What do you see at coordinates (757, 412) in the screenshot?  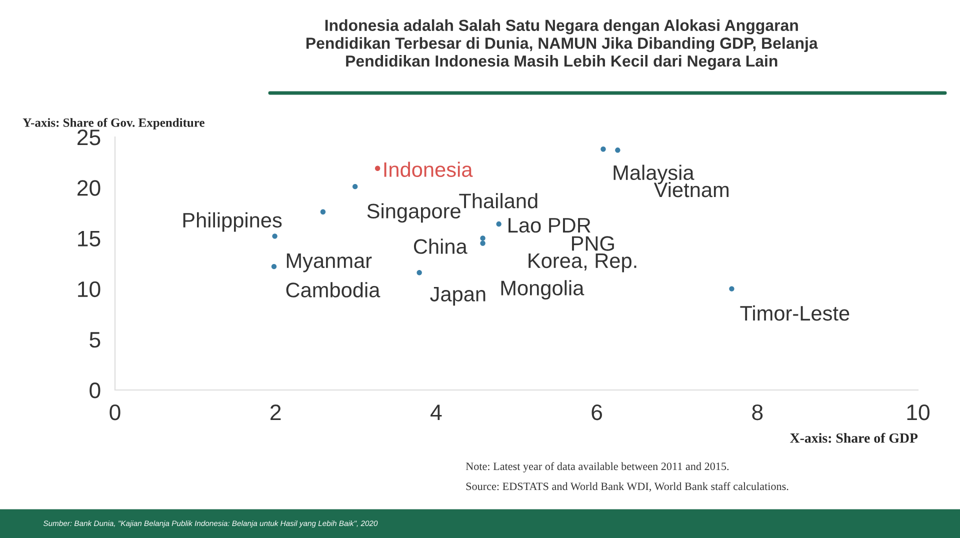 I see `x-tick-label: 8` at bounding box center [757, 412].